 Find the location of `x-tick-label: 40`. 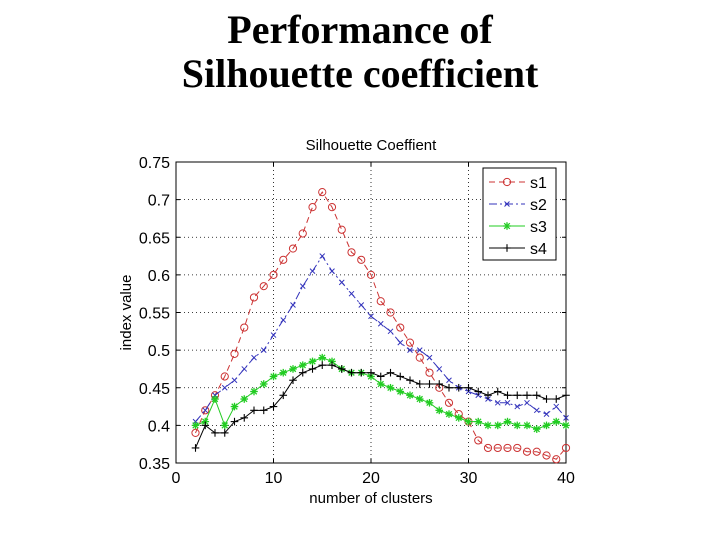

x-tick-label: 40 is located at coordinates (566, 478).